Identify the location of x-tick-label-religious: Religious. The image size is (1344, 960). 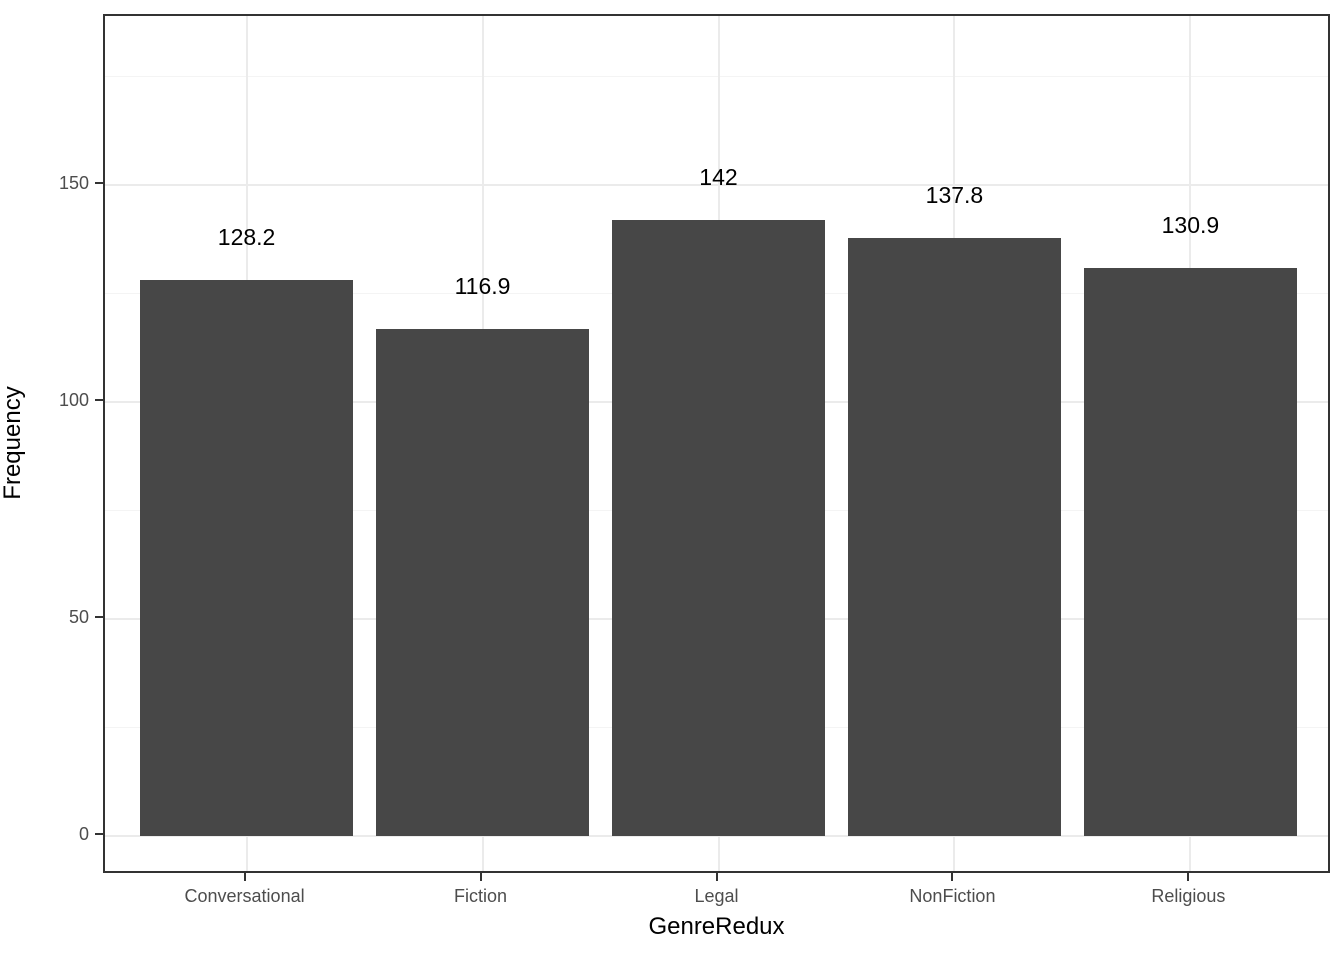
(1188, 896).